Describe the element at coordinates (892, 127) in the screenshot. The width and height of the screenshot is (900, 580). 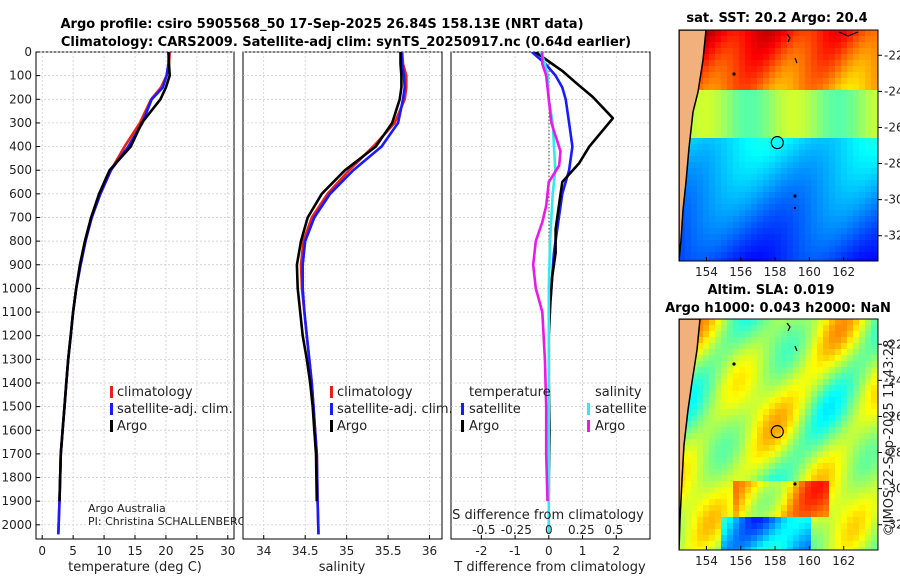
I see `map-y-tick-label: -26` at that location.